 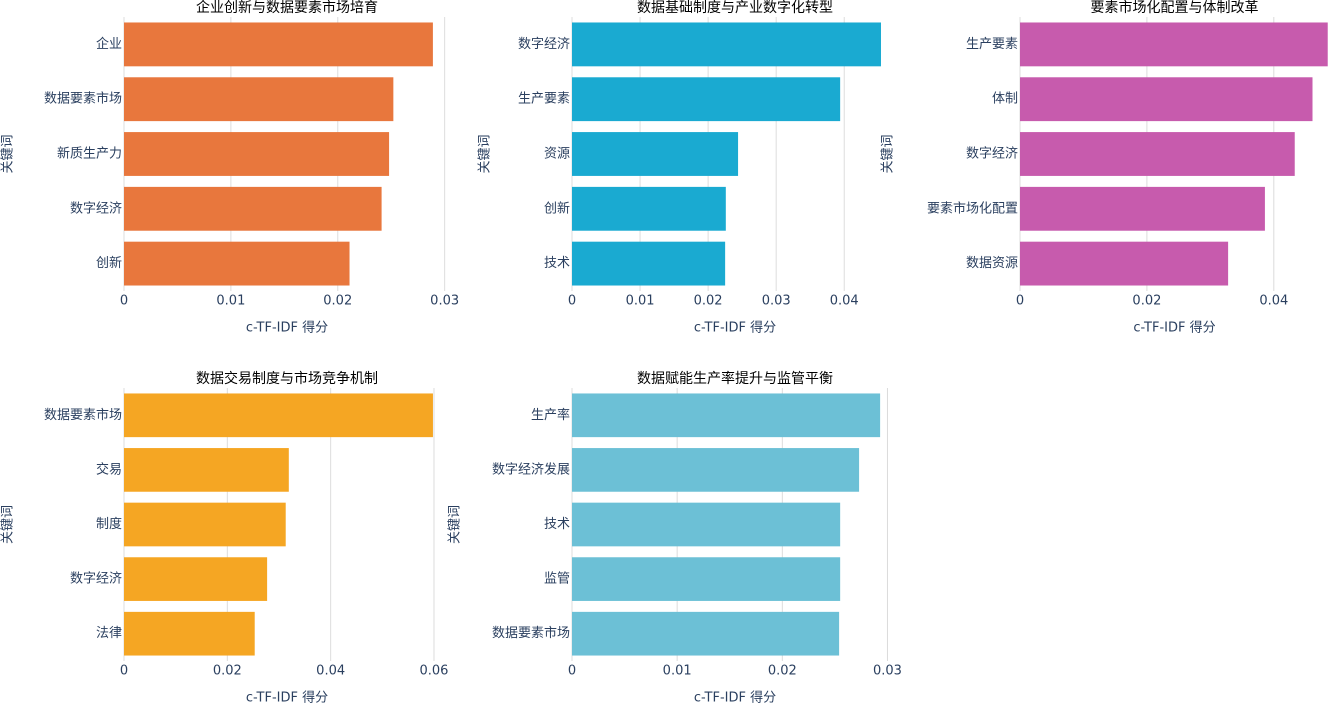 What do you see at coordinates (434, 671) in the screenshot?
I see `x-tick-label: 0.06` at bounding box center [434, 671].